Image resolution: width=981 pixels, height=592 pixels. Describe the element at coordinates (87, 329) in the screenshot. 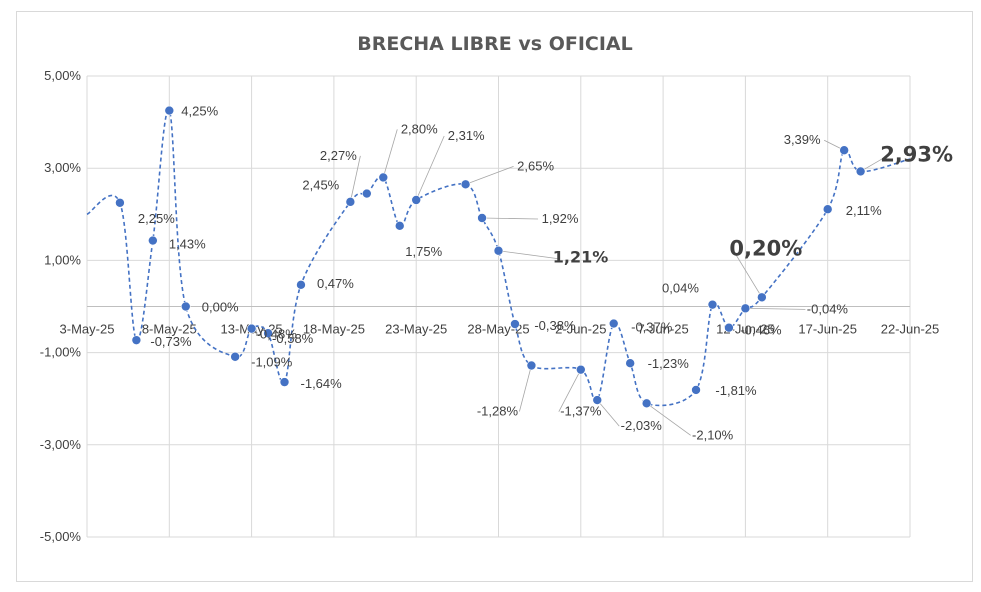

I see `x-tick-label: 3-May-25` at that location.